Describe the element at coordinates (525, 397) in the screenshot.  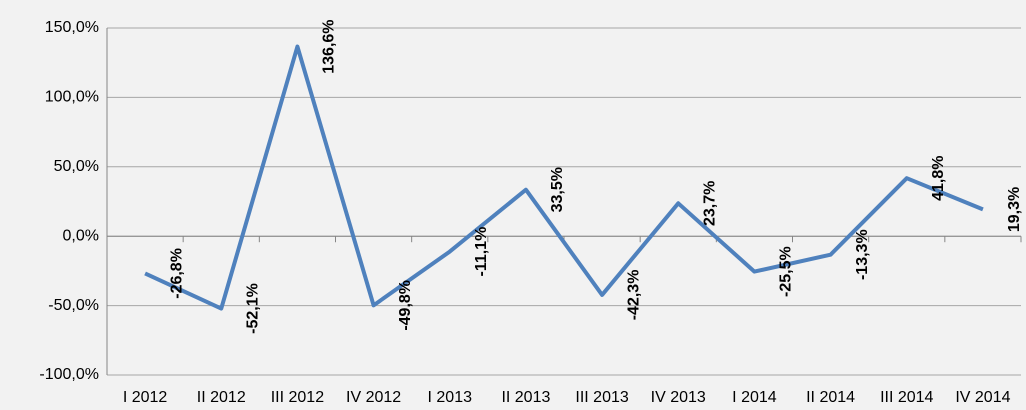
I see `x-tick-label: II 2013` at that location.